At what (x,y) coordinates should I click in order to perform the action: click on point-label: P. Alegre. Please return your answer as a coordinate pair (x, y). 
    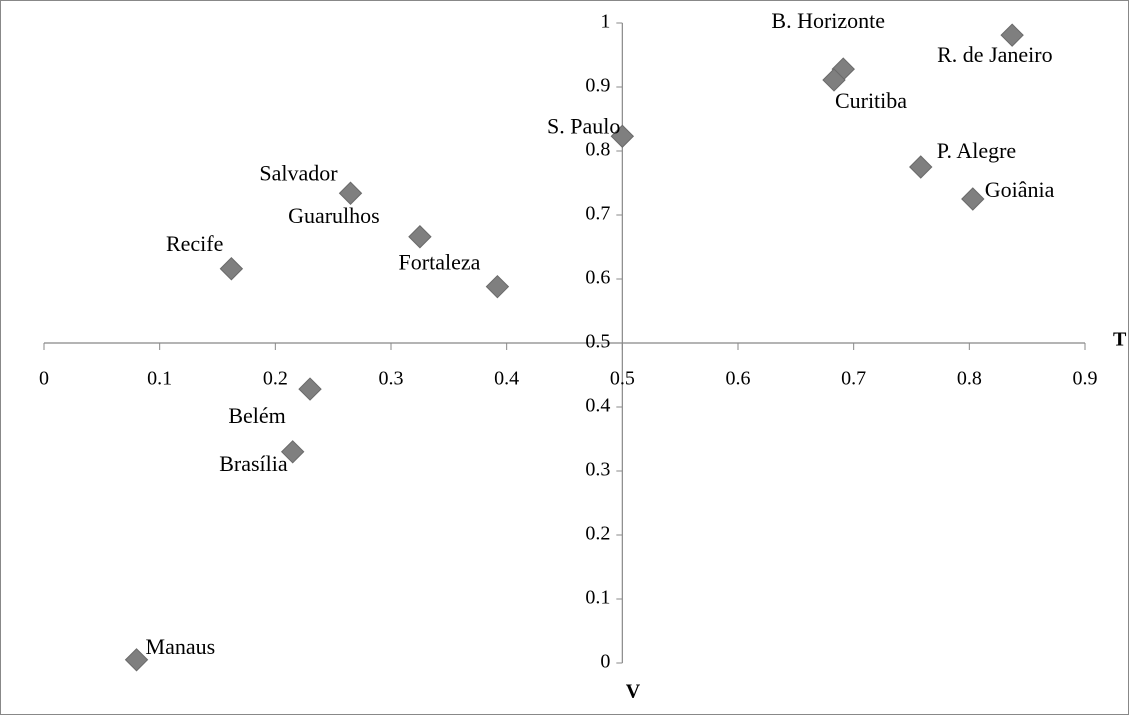
    Looking at the image, I should click on (976, 150).